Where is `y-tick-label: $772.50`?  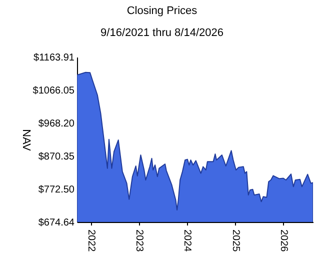 y-tick-label: $772.50 is located at coordinates (56, 190).